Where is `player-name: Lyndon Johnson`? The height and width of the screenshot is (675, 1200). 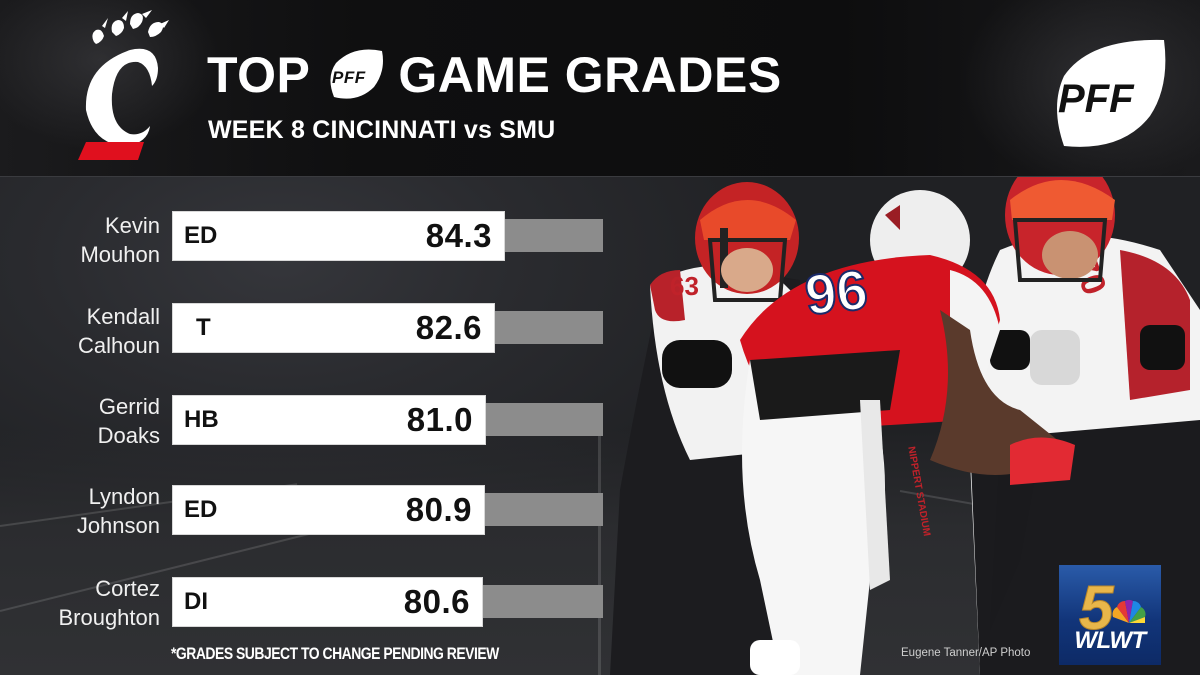
player-name: Lyndon Johnson is located at coordinates (80, 511).